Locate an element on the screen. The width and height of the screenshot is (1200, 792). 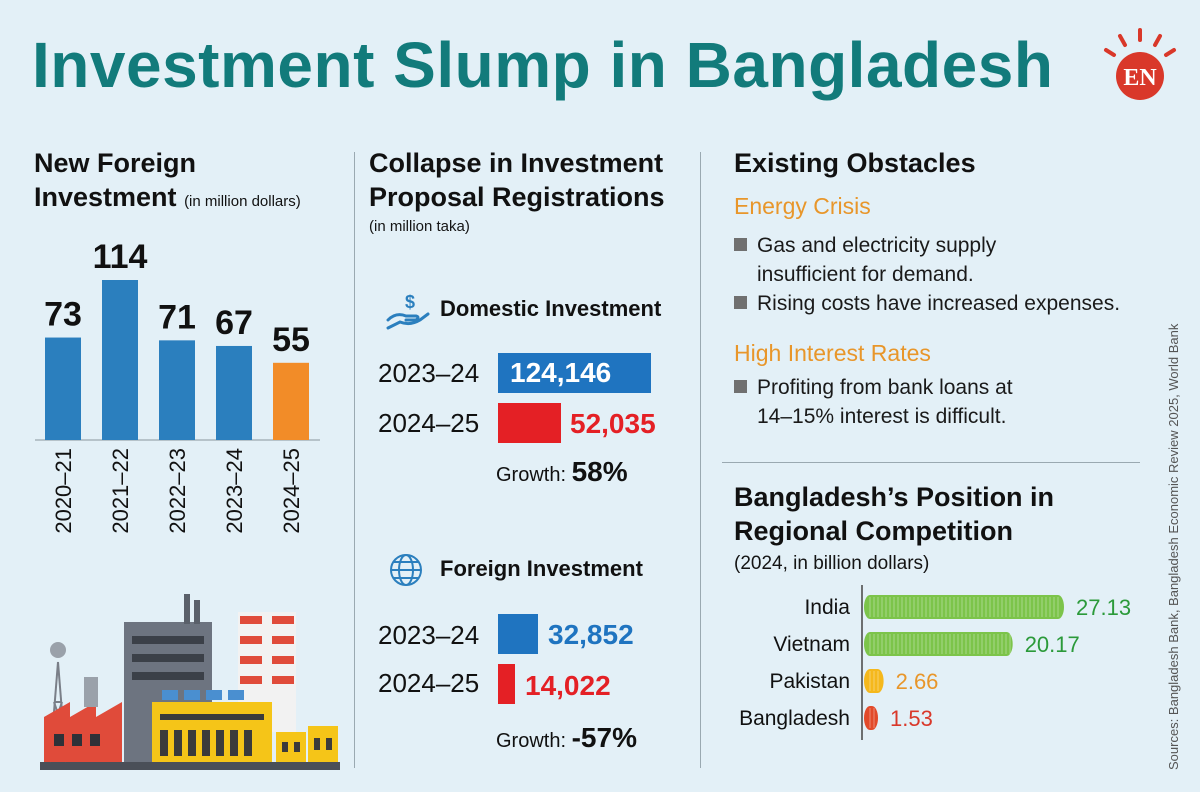
section4-unit: (2024, in billion dollars) is located at coordinates (832, 563).